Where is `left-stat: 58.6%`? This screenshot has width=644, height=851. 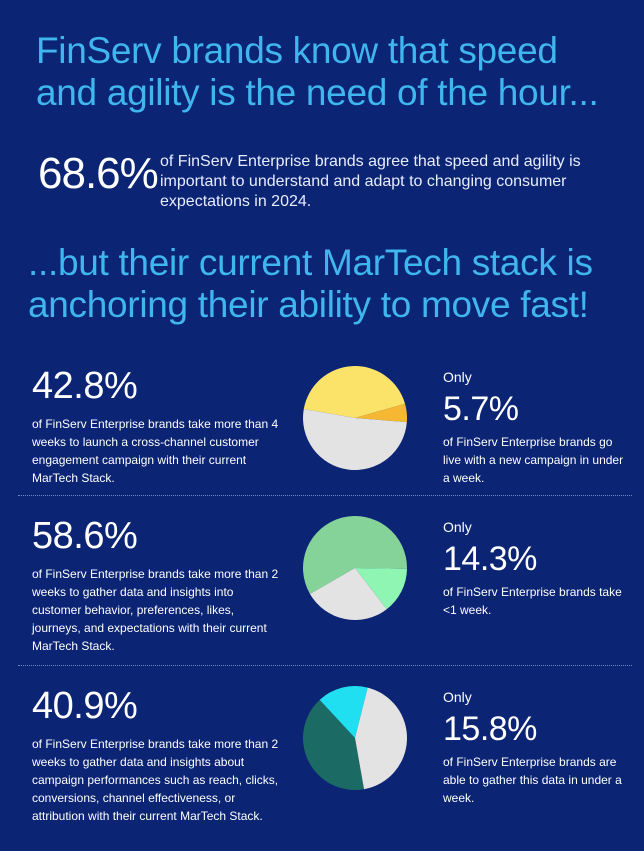 left-stat: 58.6% is located at coordinates (85, 536).